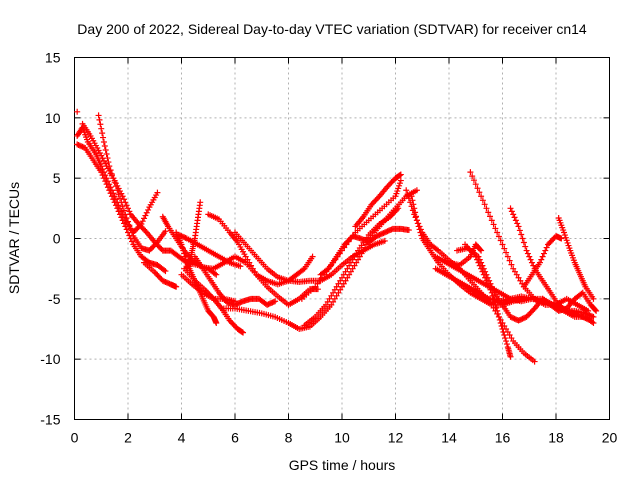 Image resolution: width=640 pixels, height=480 pixels. Describe the element at coordinates (75, 438) in the screenshot. I see `x-tick-label: 0` at that location.